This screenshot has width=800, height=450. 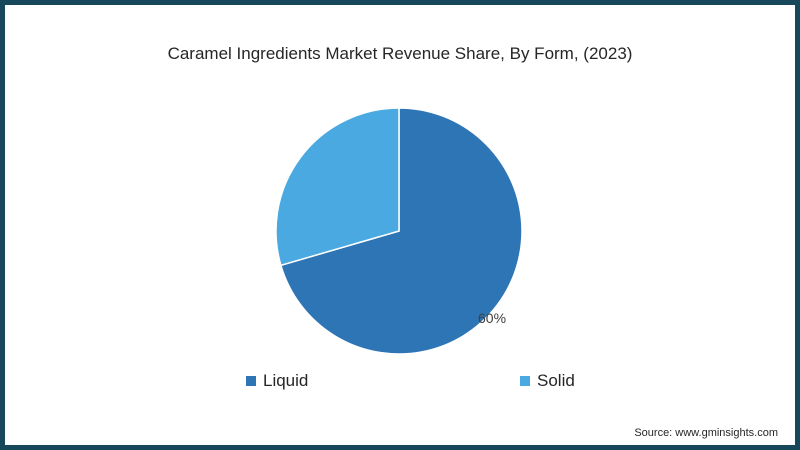 What do you see at coordinates (286, 380) in the screenshot?
I see `legend-label-liquid: Liquid` at bounding box center [286, 380].